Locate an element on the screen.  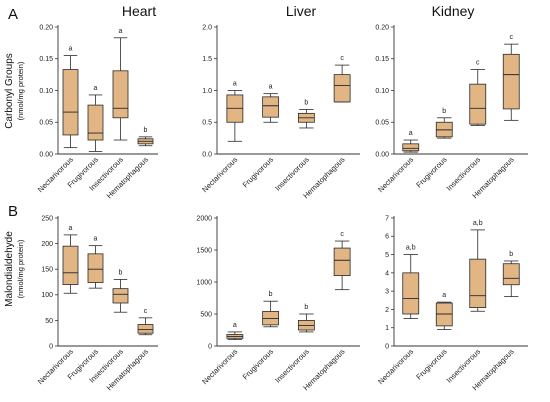
y-tick-label: 2.0 is located at coordinates (207, 27).